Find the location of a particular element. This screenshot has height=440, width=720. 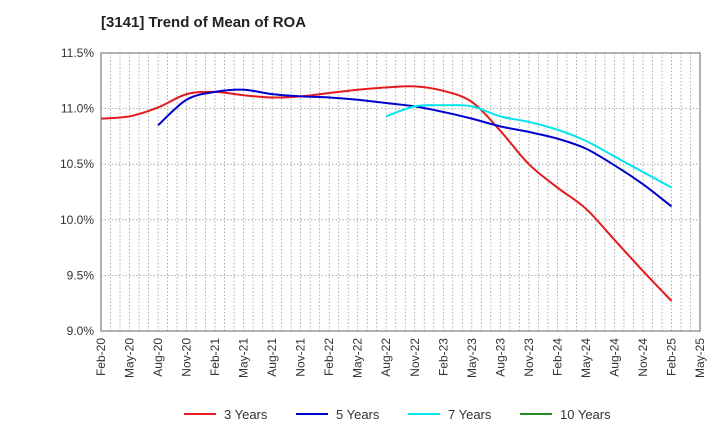

x-tick-label: Nov-24 is located at coordinates (643, 357).